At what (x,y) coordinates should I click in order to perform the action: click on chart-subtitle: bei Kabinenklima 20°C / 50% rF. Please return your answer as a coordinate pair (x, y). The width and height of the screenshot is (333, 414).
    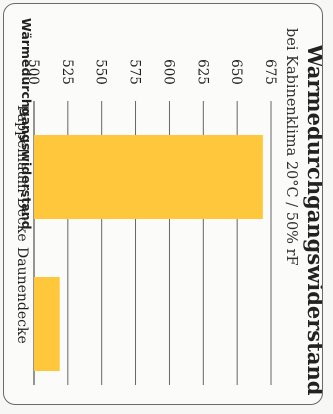
    Looking at the image, I should click on (291, 147).